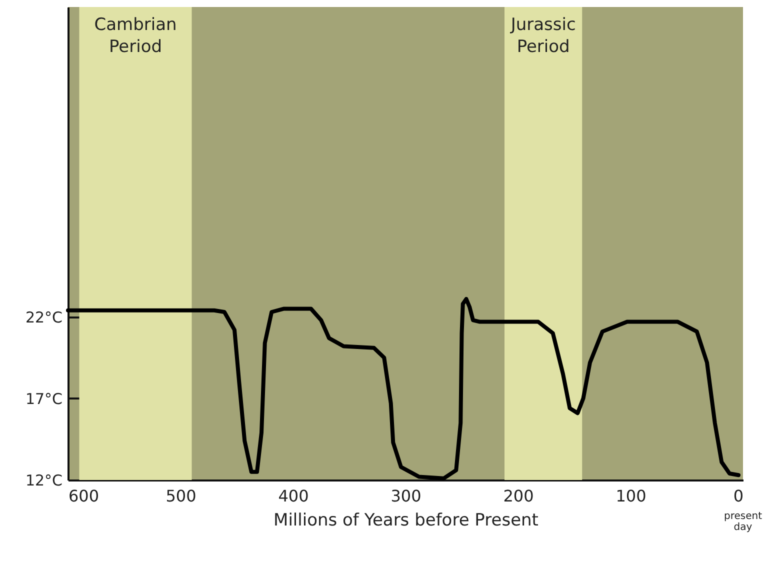 The height and width of the screenshot is (564, 772). Describe the element at coordinates (293, 496) in the screenshot. I see `x-tick-label: 400` at that location.